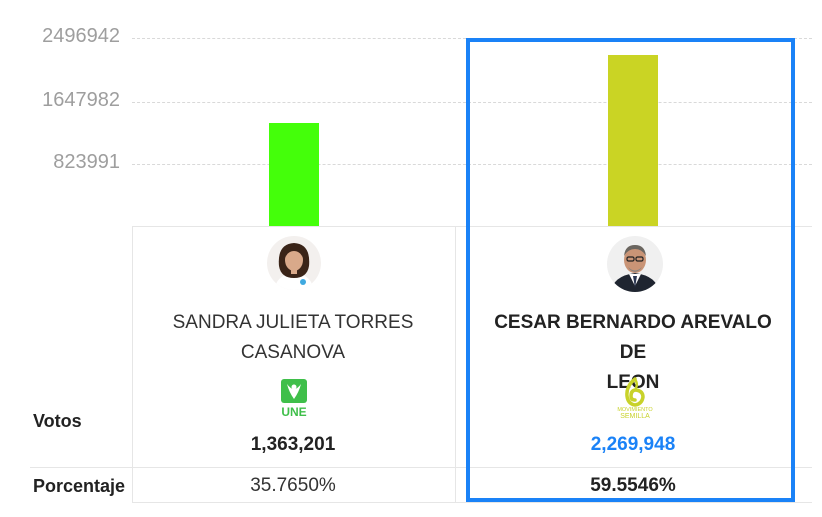 This screenshot has width=822, height=517. What do you see at coordinates (635, 410) in the screenshot?
I see `semilla-logo-text-1: MOVIMIENTO` at bounding box center [635, 410].